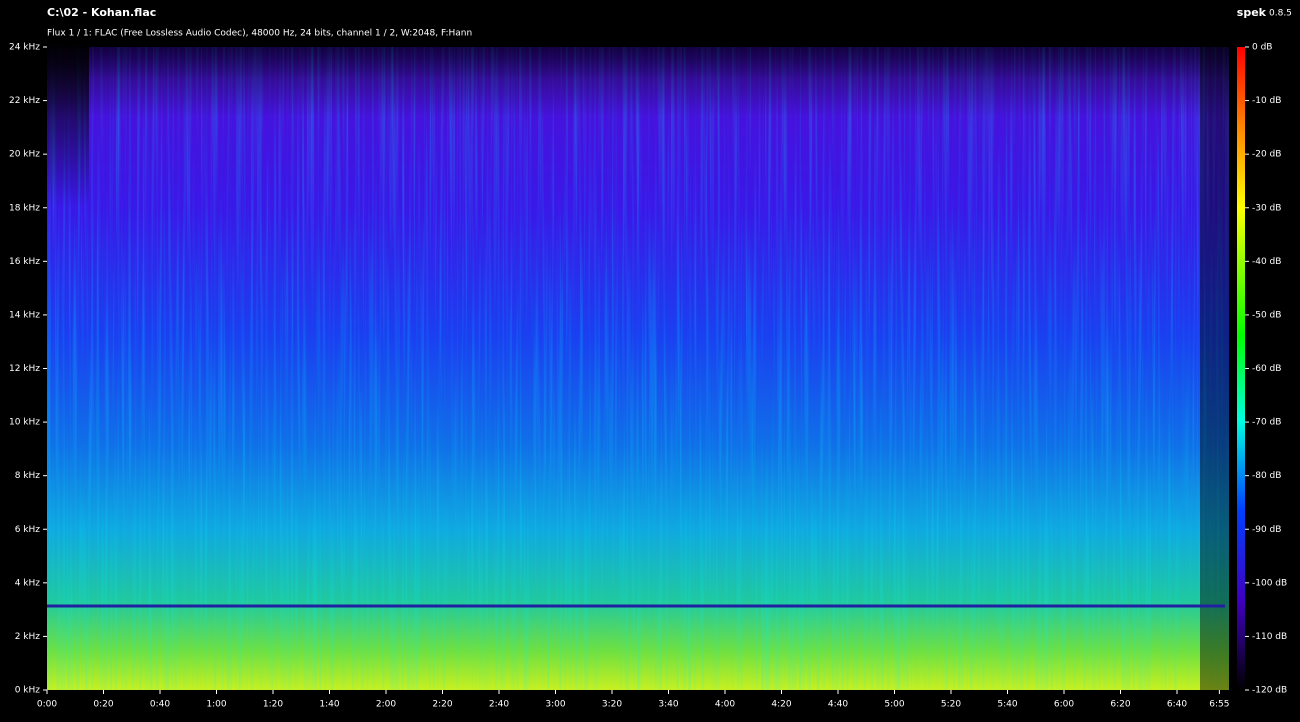 This screenshot has width=1300, height=722. I want to click on x-tick-label: 0:20, so click(103, 705).